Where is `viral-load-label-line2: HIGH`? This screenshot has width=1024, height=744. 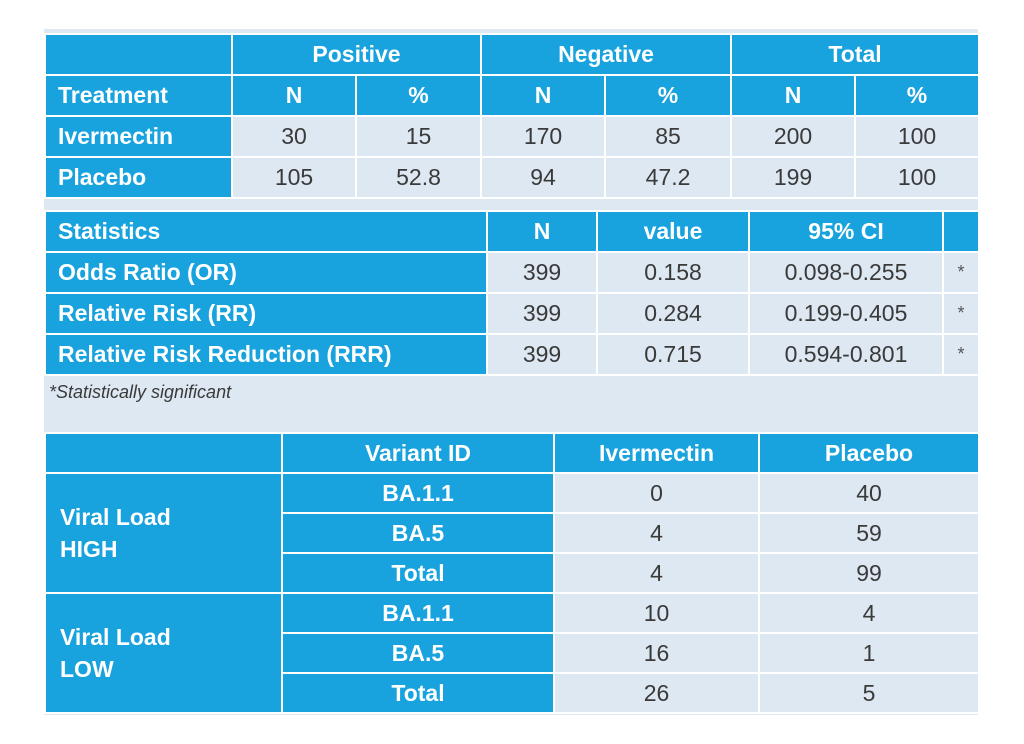 viral-load-label-line2: HIGH is located at coordinates (89, 549).